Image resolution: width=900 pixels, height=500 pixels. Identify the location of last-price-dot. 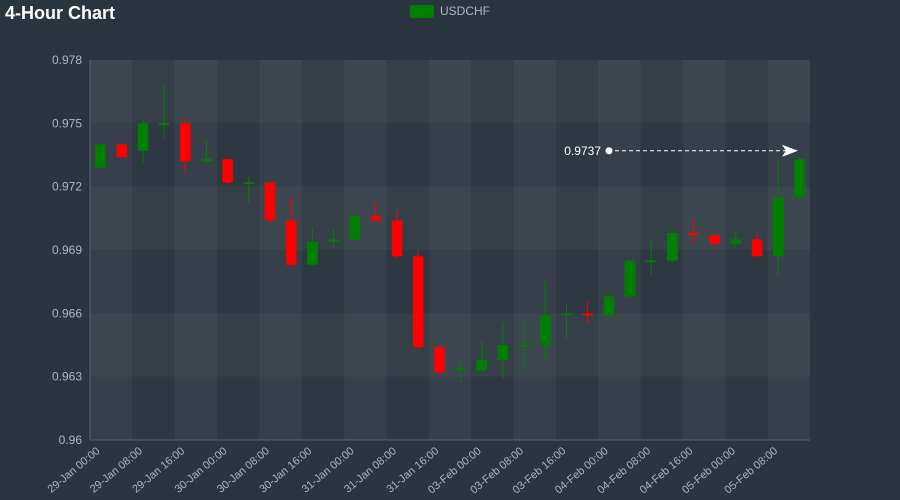
(609, 151).